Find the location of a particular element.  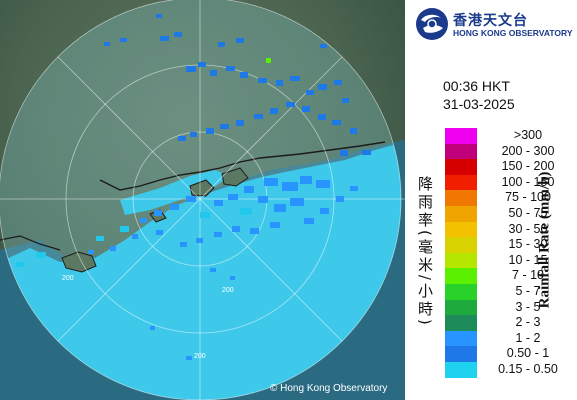

observatory-name-cn: 香港天文台 is located at coordinates (490, 21).